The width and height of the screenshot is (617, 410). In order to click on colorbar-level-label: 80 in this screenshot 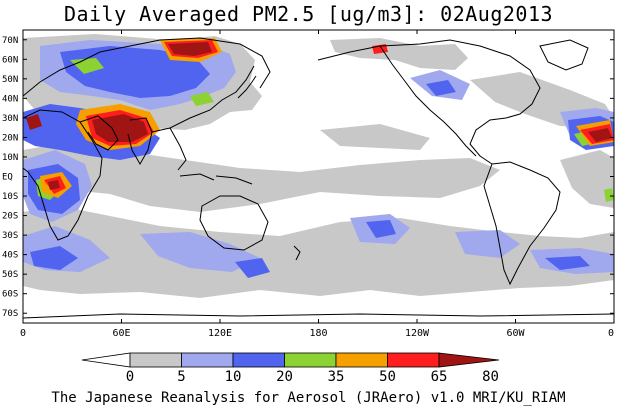, I will do `click(490, 377)`.